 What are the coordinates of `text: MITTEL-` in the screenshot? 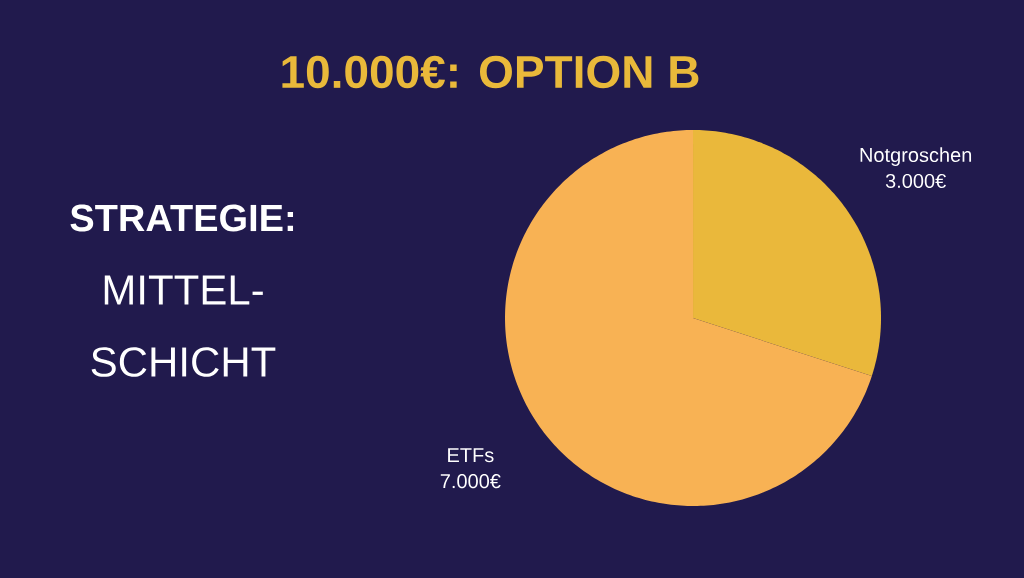 It's located at (183, 290).